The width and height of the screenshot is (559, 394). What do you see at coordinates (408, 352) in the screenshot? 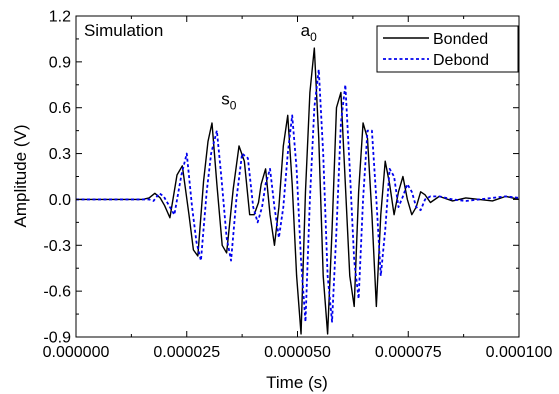
I see `x-tick-label: 0.000075` at bounding box center [408, 352].